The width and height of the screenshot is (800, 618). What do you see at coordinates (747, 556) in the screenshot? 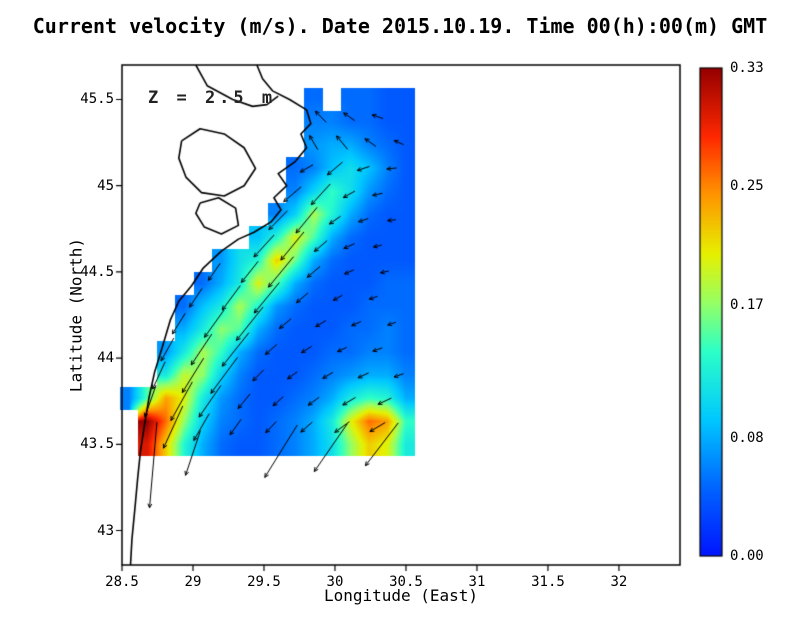
I see `colorbar-tick-label: 0.00` at bounding box center [747, 556].